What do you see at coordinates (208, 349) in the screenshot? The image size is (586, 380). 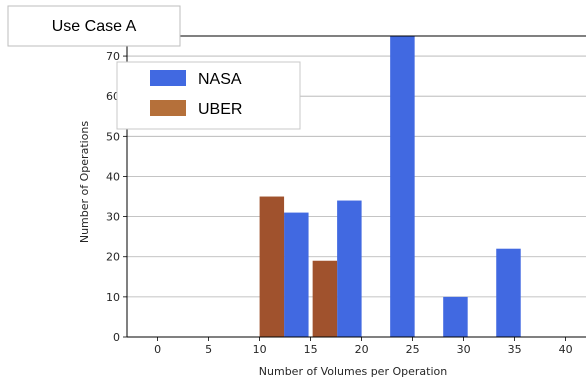 I see `x-tick-label-5: 5` at bounding box center [208, 349].